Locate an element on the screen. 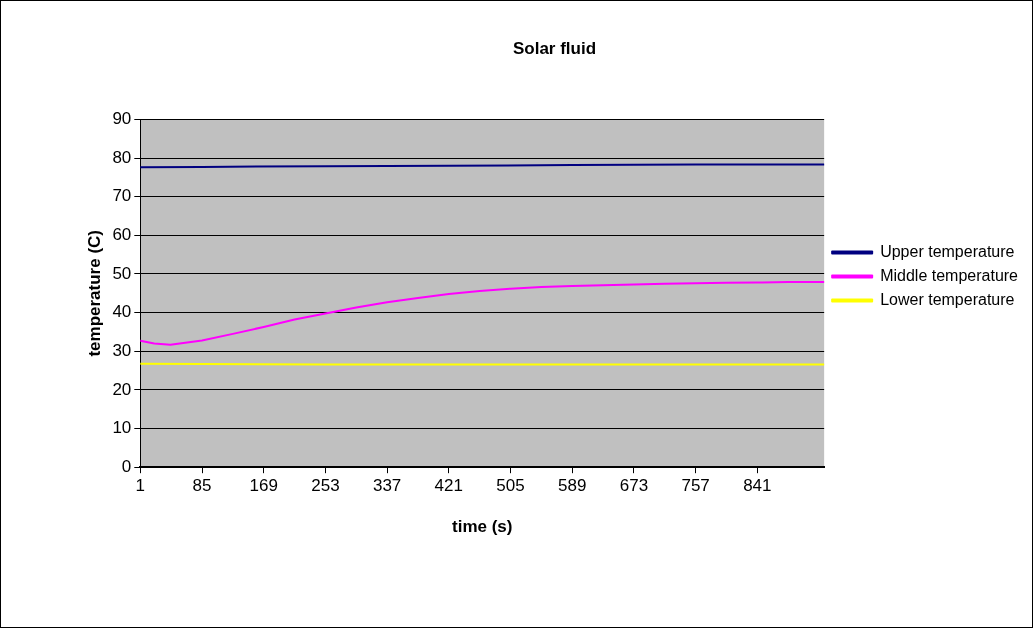 The image size is (1033, 628). x-tick-label: 505 is located at coordinates (510, 486).